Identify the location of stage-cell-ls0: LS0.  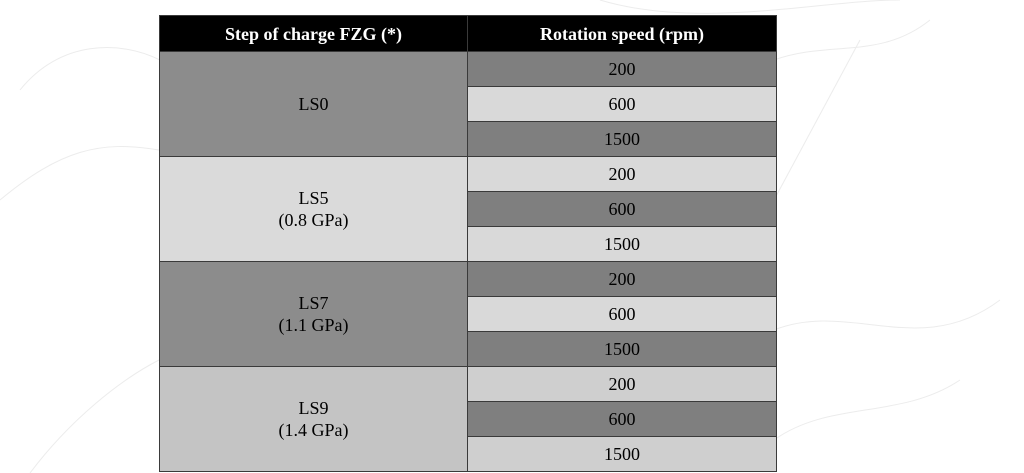
(313, 104).